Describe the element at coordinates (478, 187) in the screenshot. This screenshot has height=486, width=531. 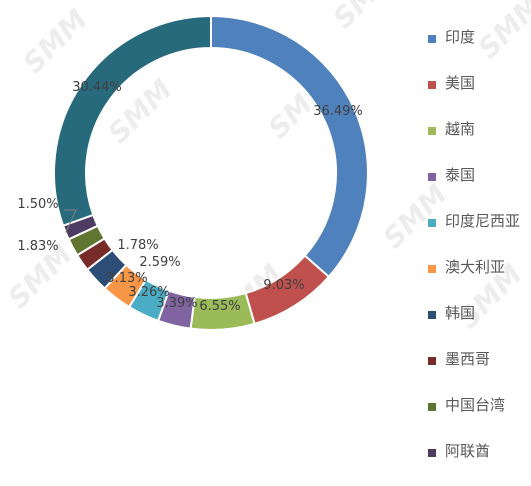
I see `legend-item: 泰国` at that location.